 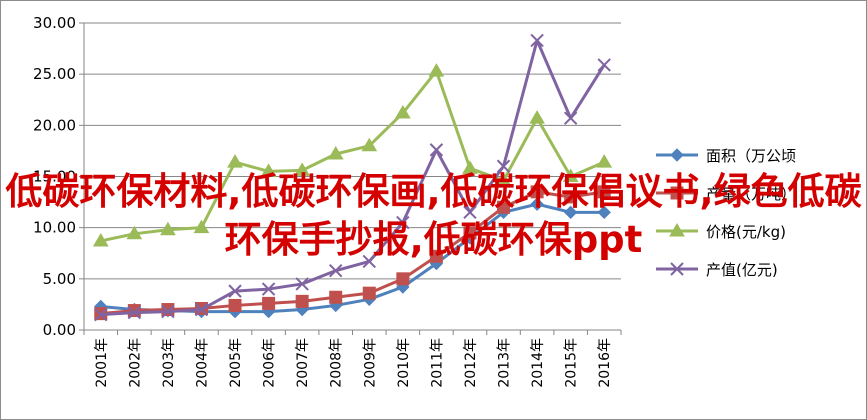 What do you see at coordinates (54, 125) in the screenshot?
I see `y-tick-label: 20.00` at bounding box center [54, 125].